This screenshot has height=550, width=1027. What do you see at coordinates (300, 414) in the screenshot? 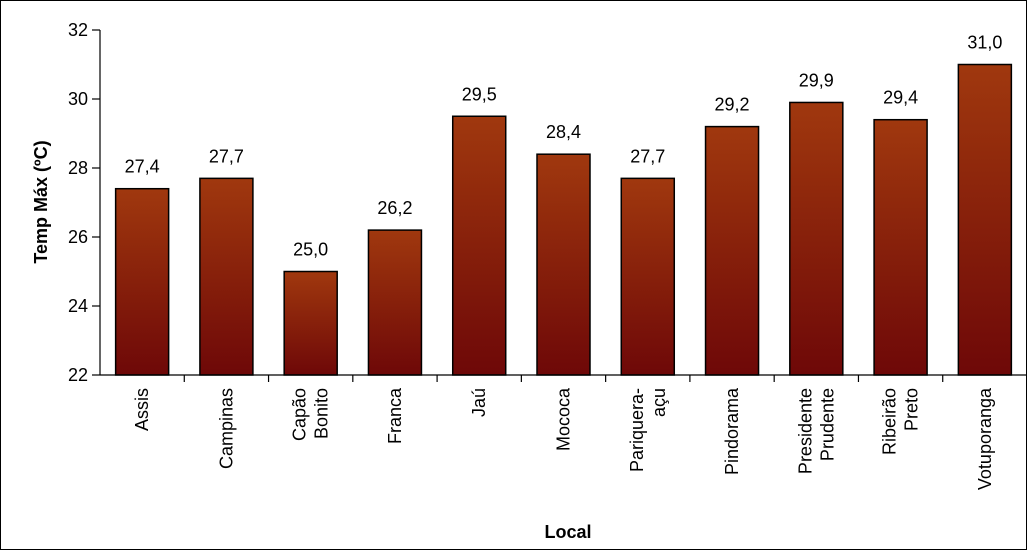
I see `category-label-line: Capão` at bounding box center [300, 414].